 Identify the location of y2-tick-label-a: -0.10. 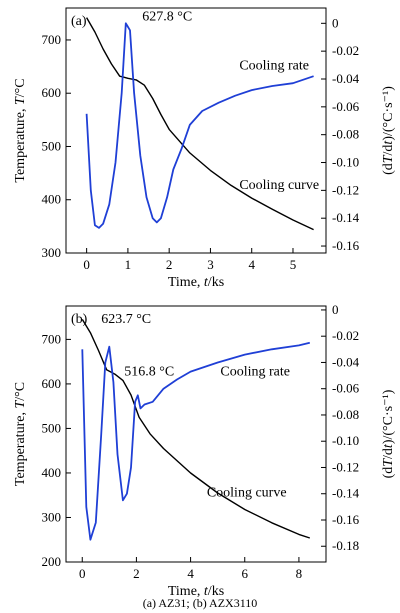
(345, 162).